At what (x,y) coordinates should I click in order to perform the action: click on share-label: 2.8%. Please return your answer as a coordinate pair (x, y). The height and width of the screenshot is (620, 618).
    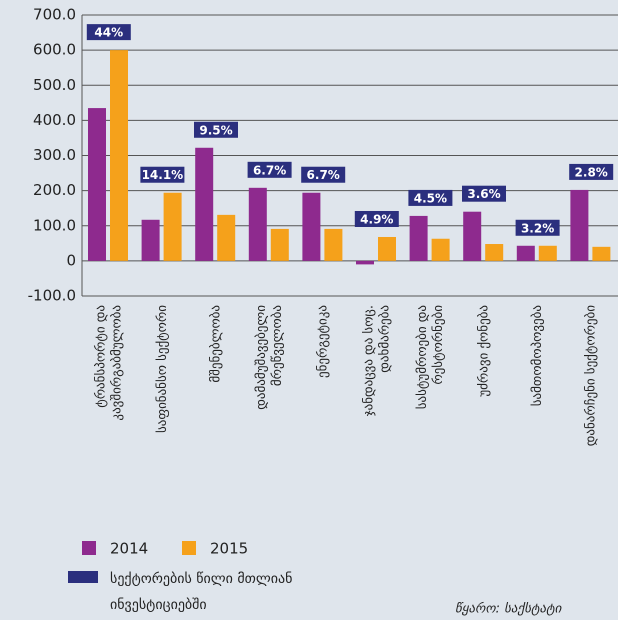
    Looking at the image, I should click on (591, 171).